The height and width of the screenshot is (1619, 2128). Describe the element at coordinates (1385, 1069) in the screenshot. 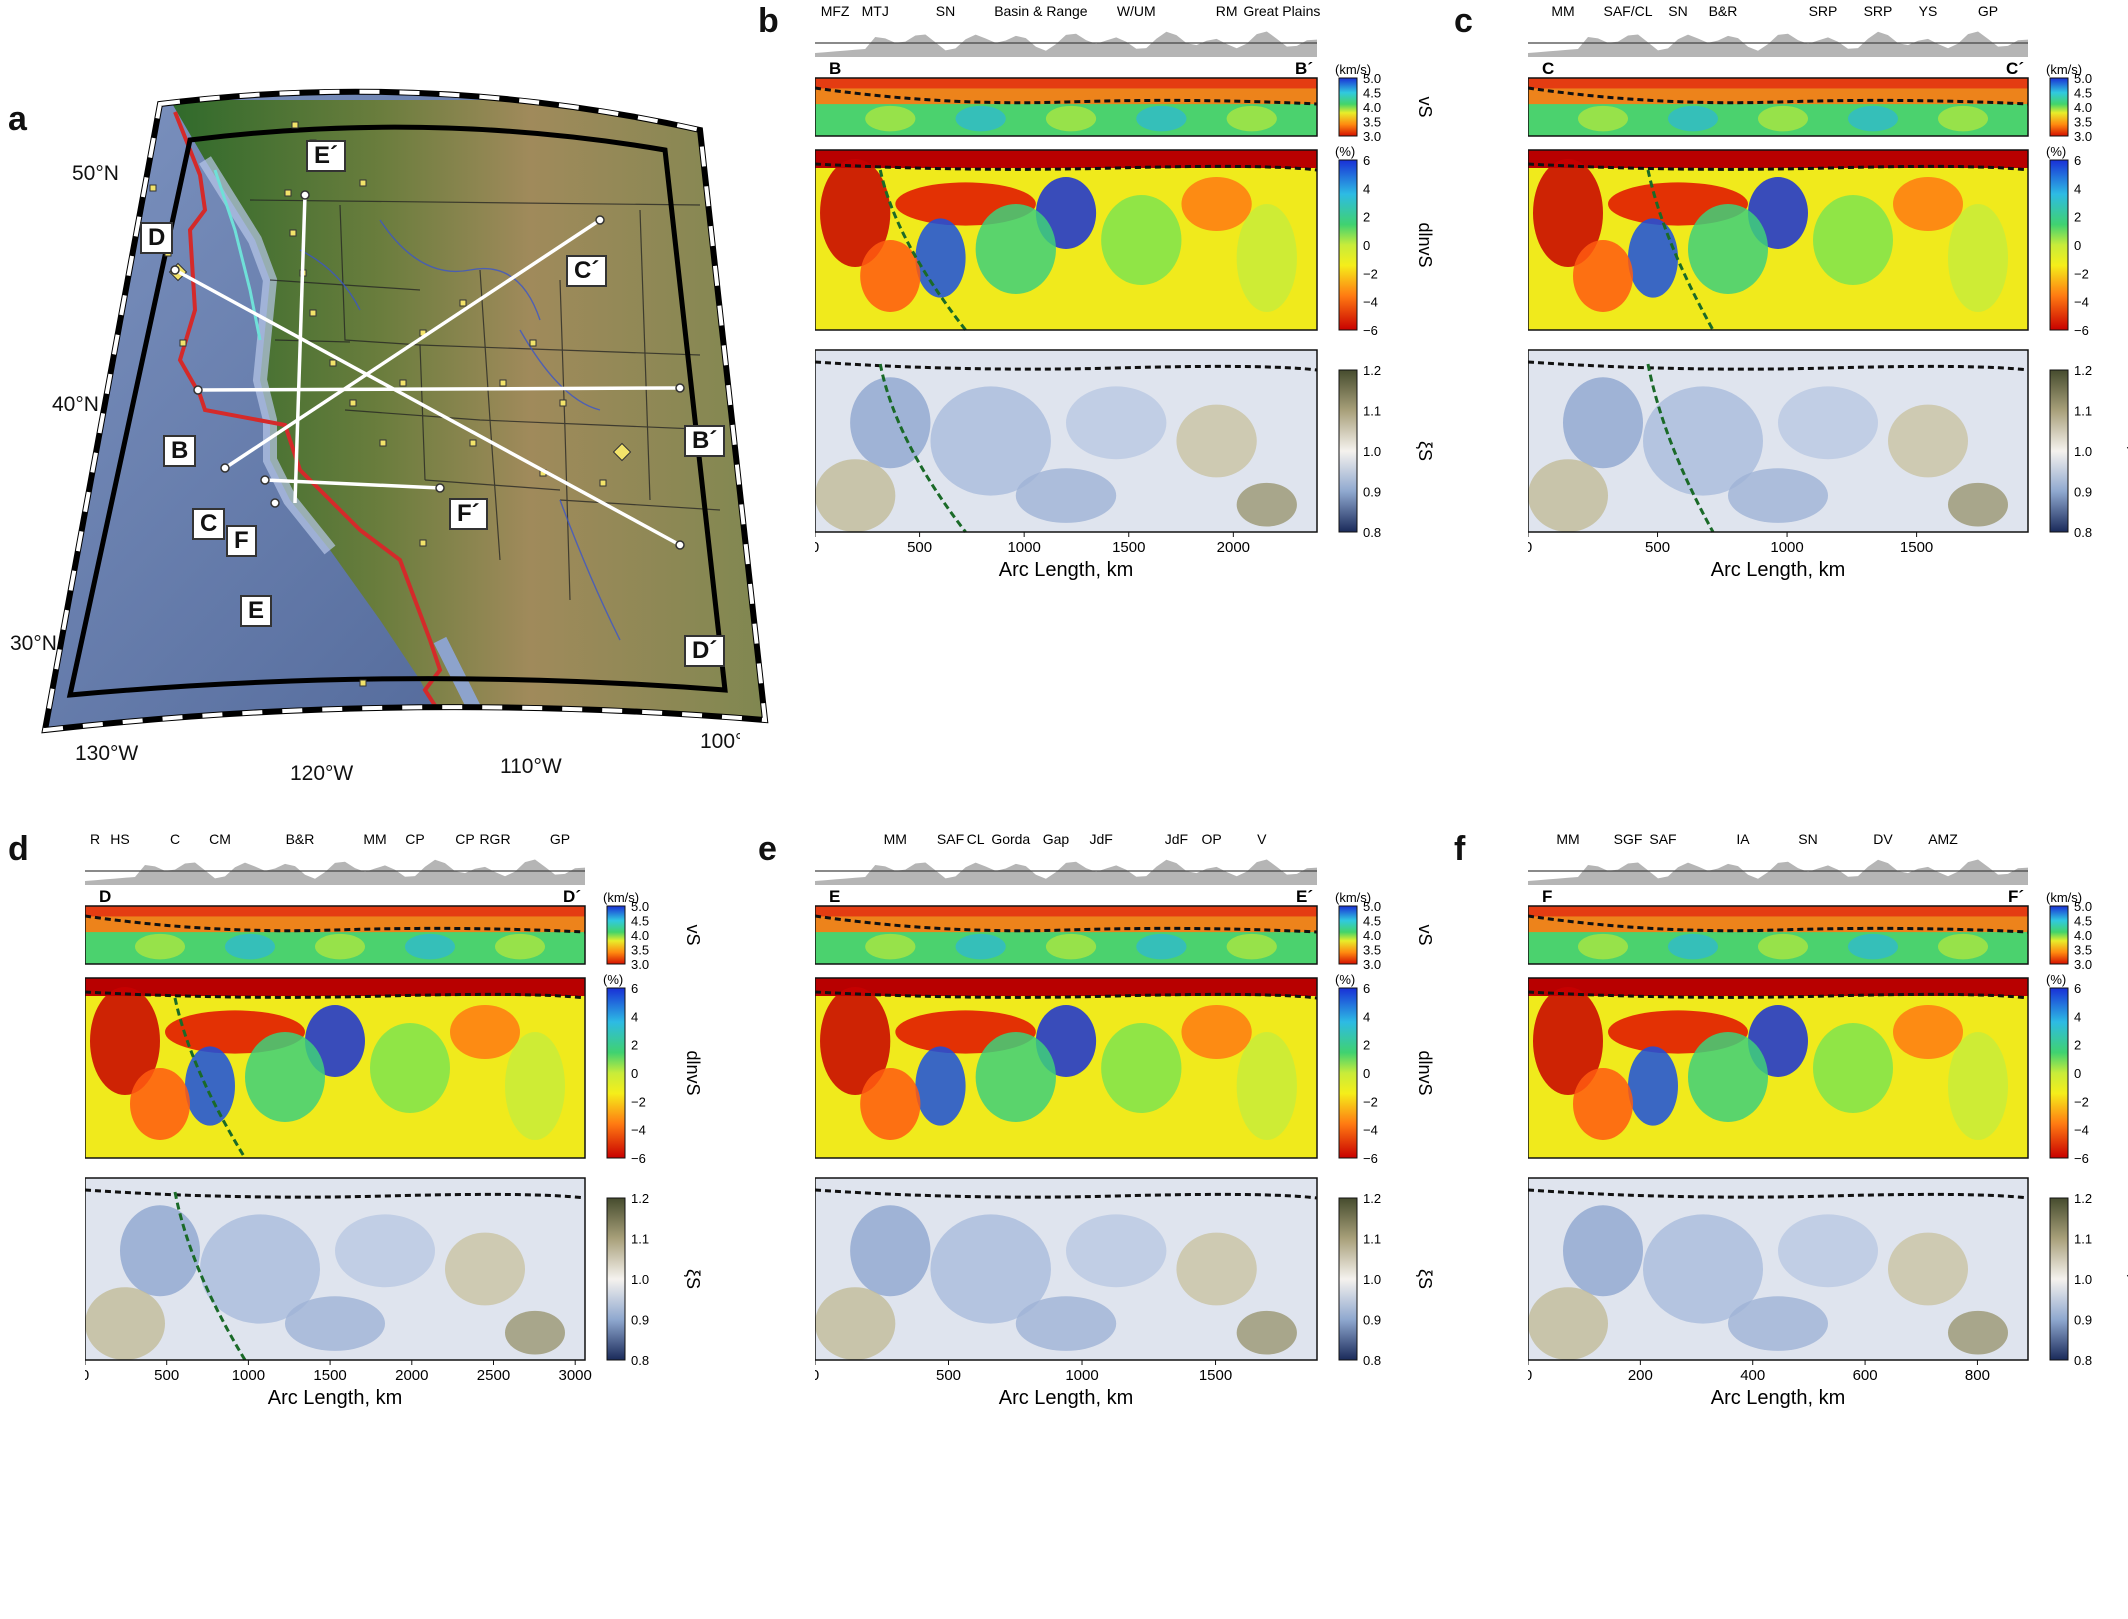

I see `colorbar-dv-e: (%) 6 4 2 0 −2 −4 −6 dlnvS` at that location.